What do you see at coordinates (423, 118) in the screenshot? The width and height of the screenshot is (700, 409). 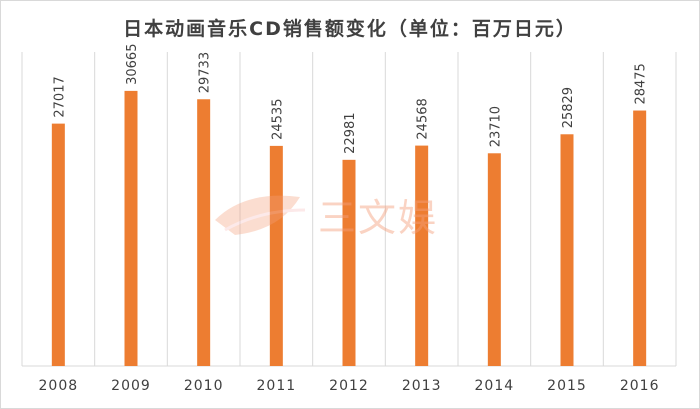 I see `data-label-2013: 24568` at bounding box center [423, 118].